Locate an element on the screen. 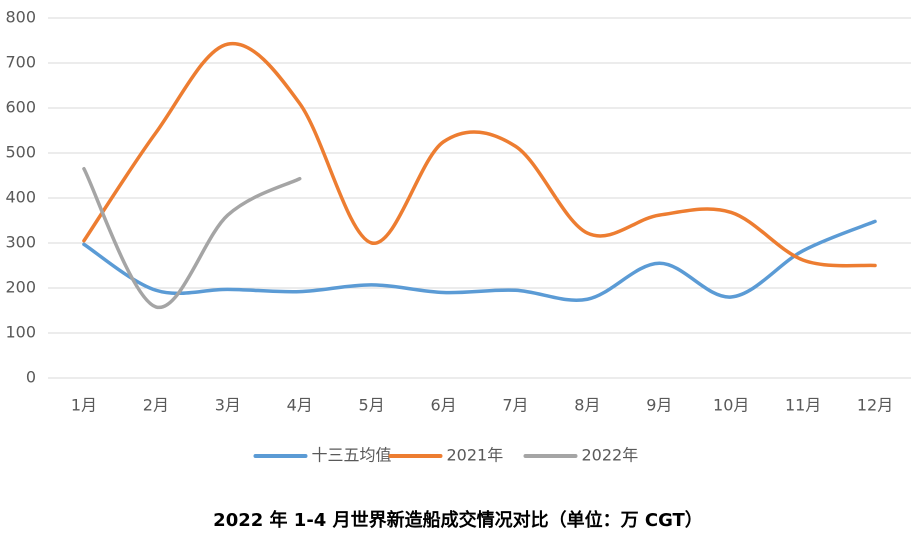  x-tick-label: 11月 is located at coordinates (803, 405).